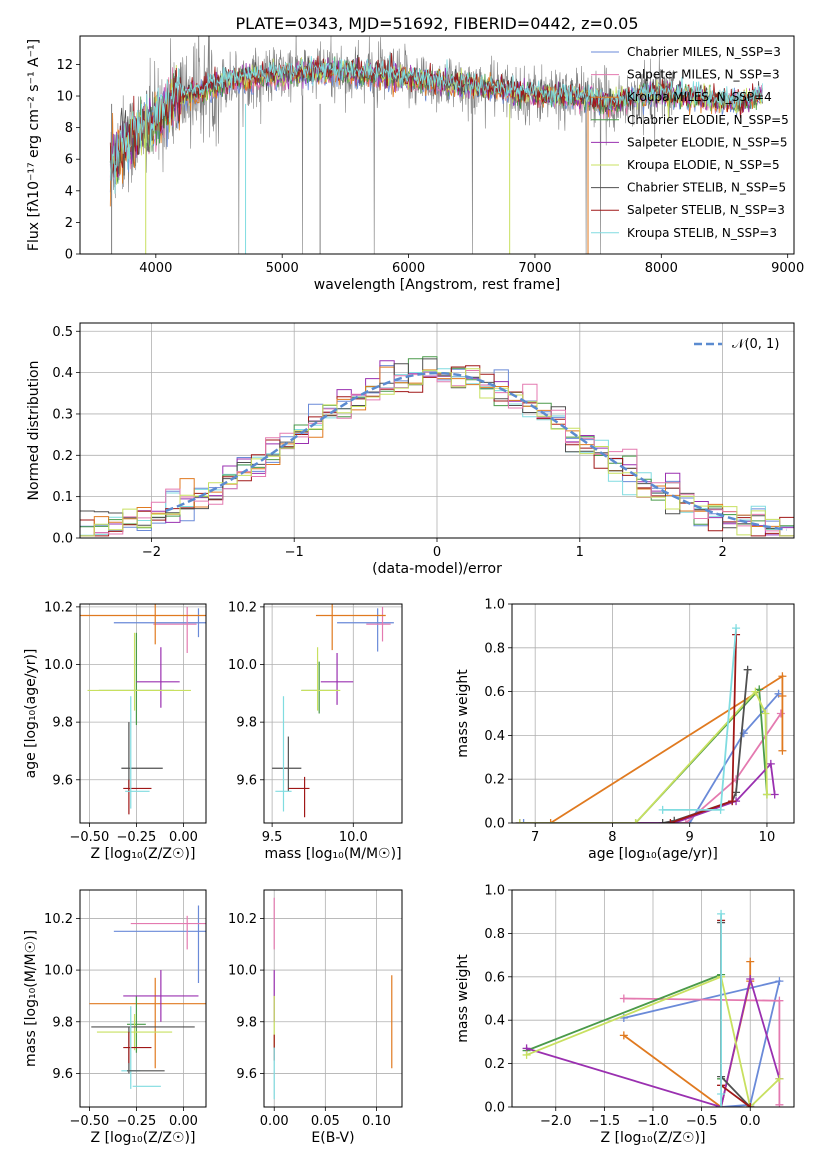 Image resolution: width=819 pixels, height=1170 pixels. I want to click on x-tick-label: 4000, so click(155, 268).